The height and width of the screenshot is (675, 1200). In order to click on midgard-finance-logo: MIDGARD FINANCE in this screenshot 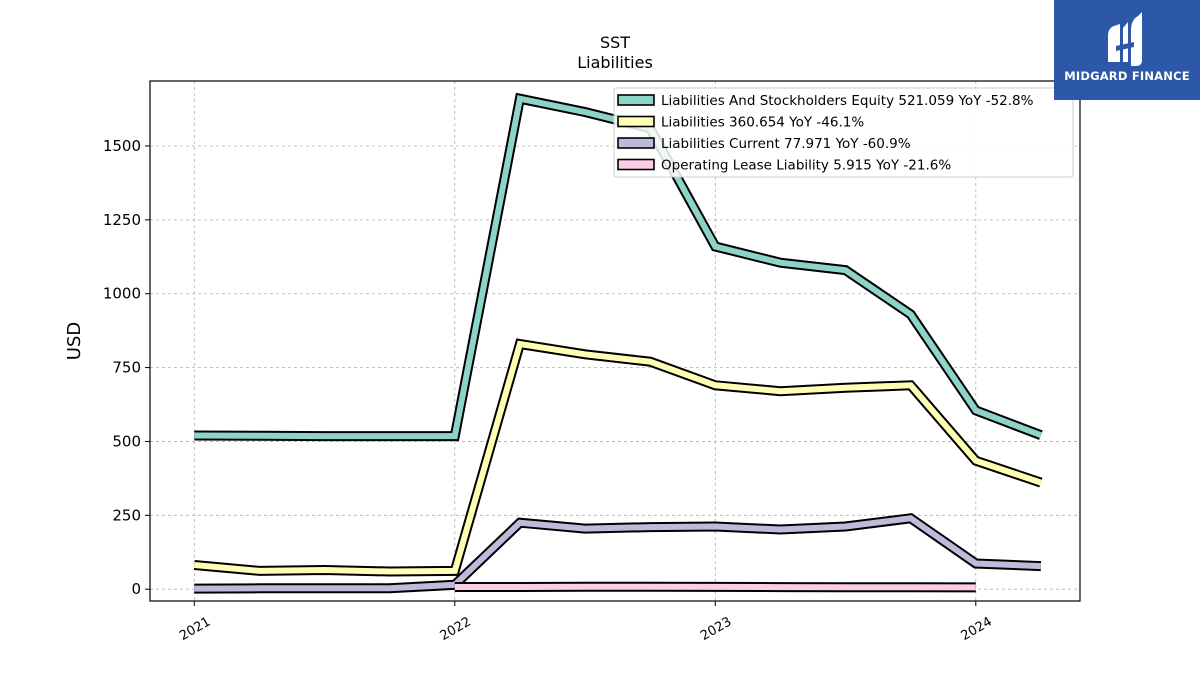, I will do `click(1127, 50)`.